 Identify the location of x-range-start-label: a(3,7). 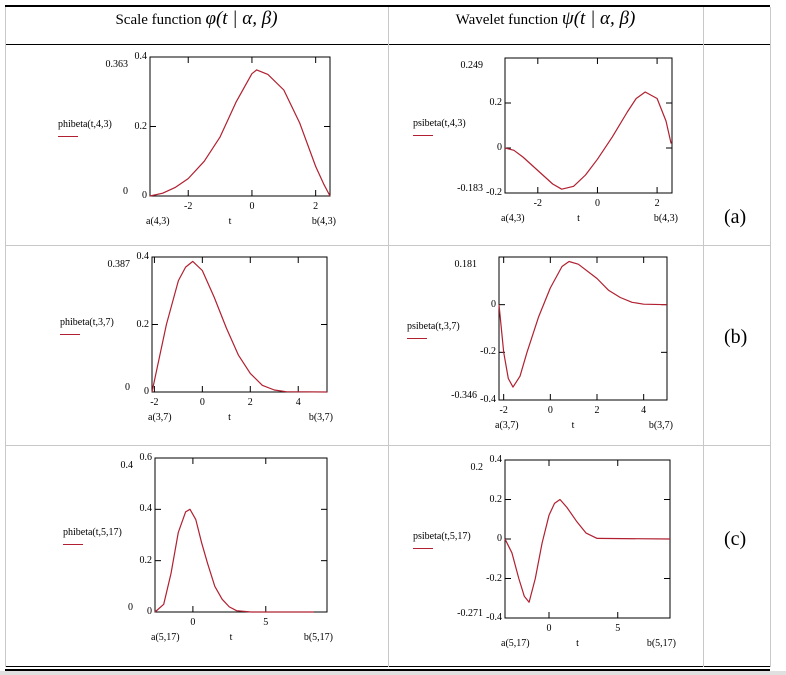
(160, 417).